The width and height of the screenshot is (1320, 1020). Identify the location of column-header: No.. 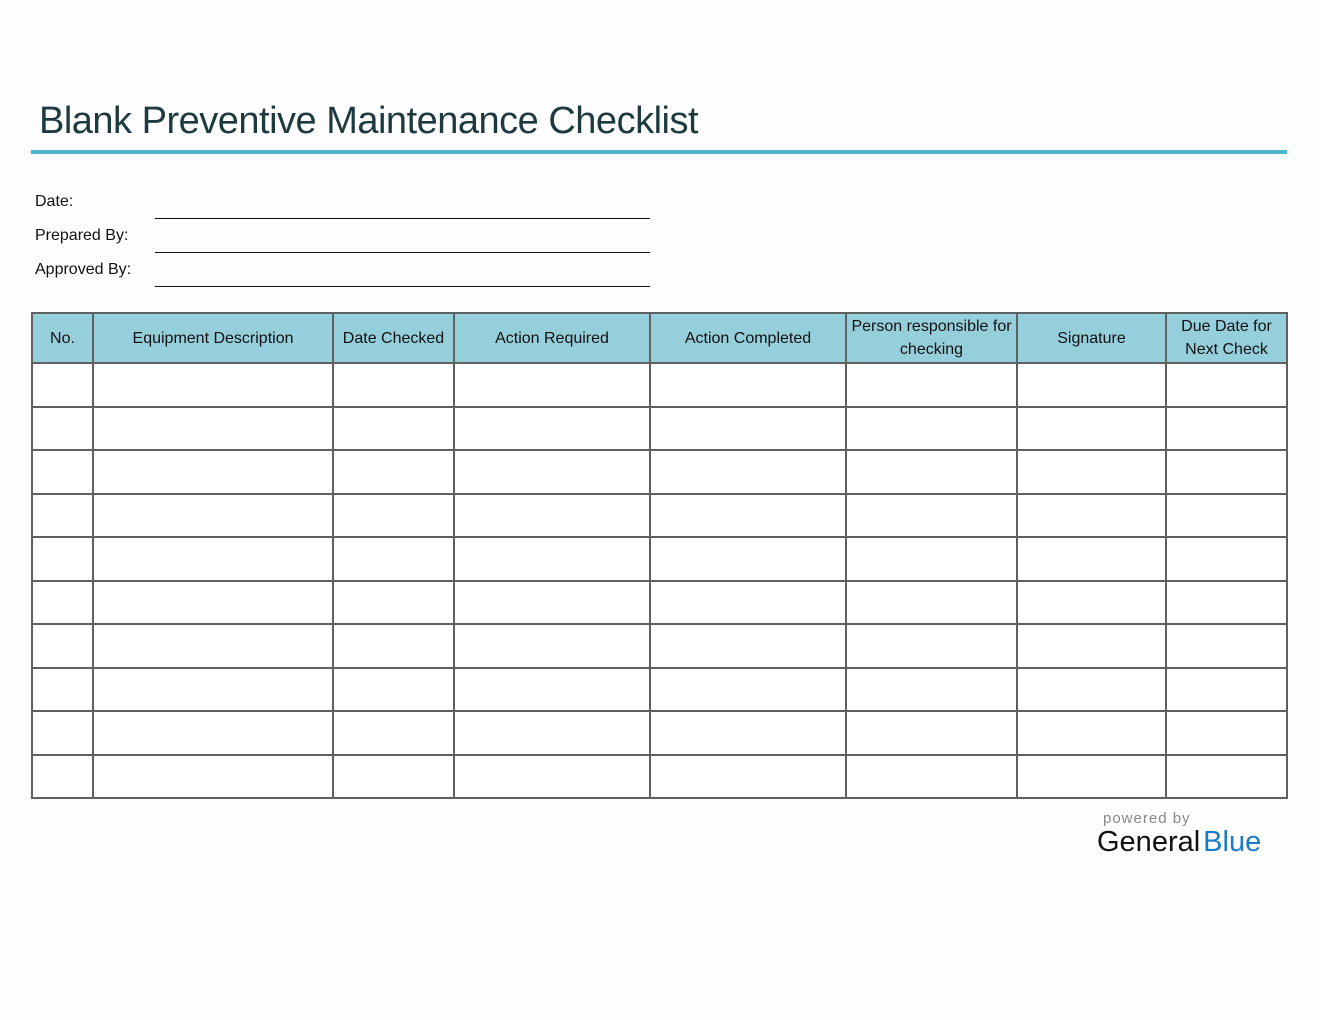
(62, 338).